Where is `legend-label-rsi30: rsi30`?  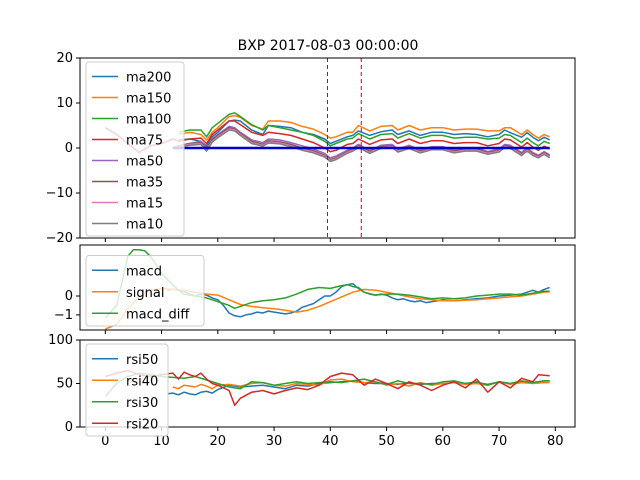 legend-label-rsi30: rsi30 is located at coordinates (142, 403).